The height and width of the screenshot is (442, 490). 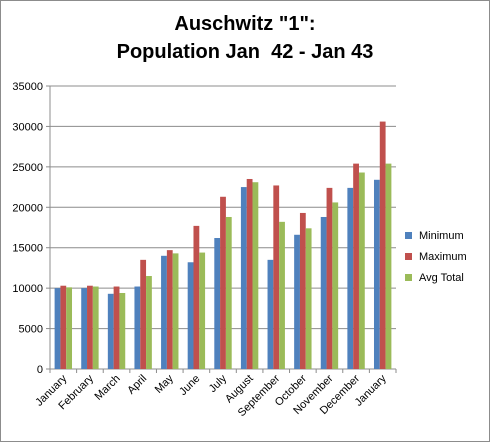 What do you see at coordinates (245, 24) in the screenshot?
I see `chart-title-line-1: Auschwitz "1":` at bounding box center [245, 24].